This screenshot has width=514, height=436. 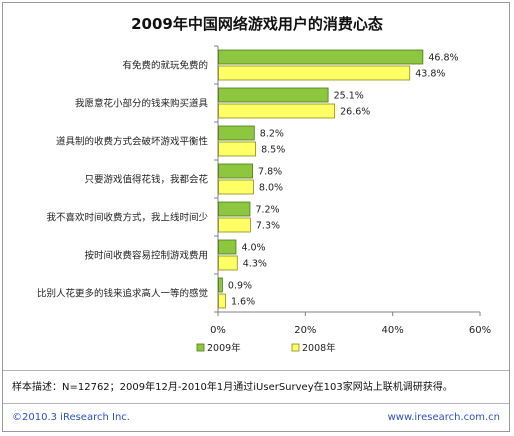 What do you see at coordinates (349, 96) in the screenshot?
I see `data-label-2009: 25.1%` at bounding box center [349, 96].